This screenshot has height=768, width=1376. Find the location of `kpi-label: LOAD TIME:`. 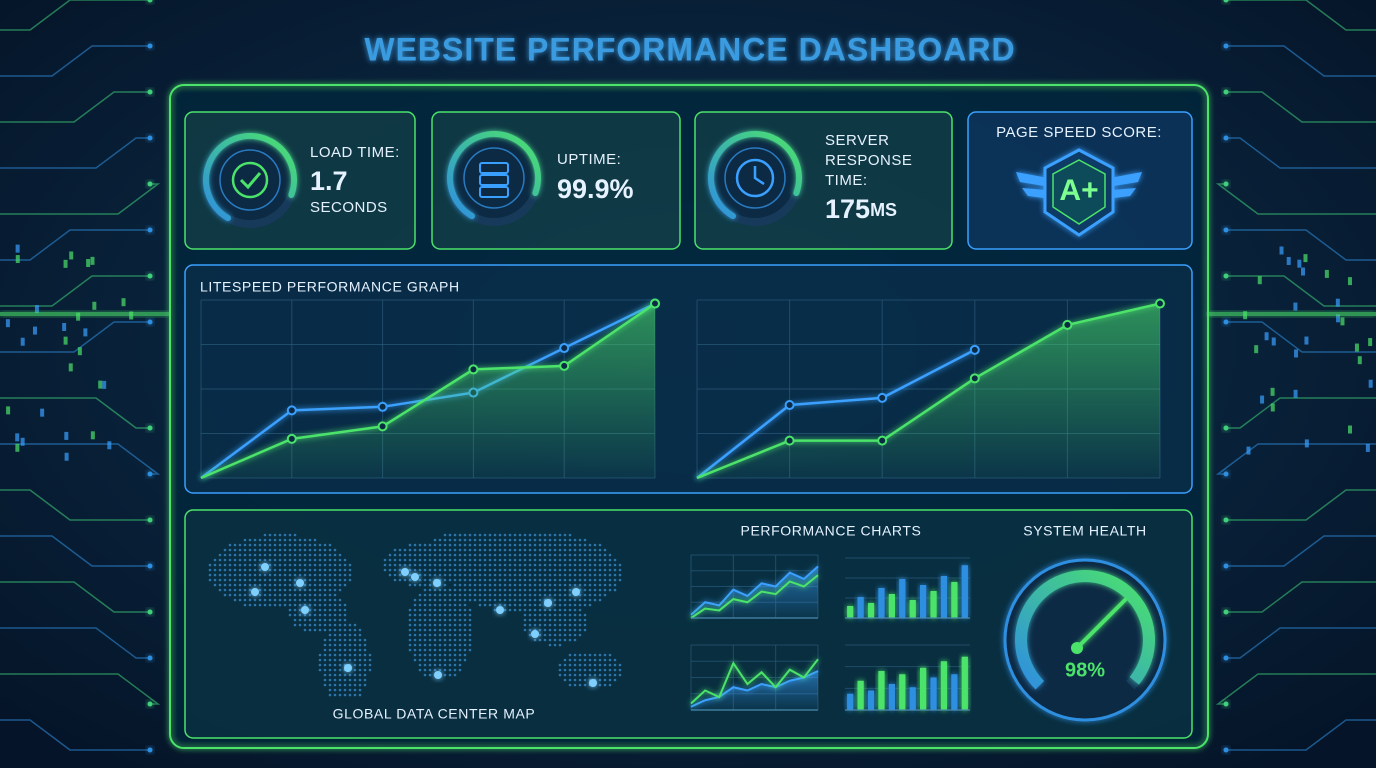

kpi-label: LOAD TIME: is located at coordinates (355, 152).